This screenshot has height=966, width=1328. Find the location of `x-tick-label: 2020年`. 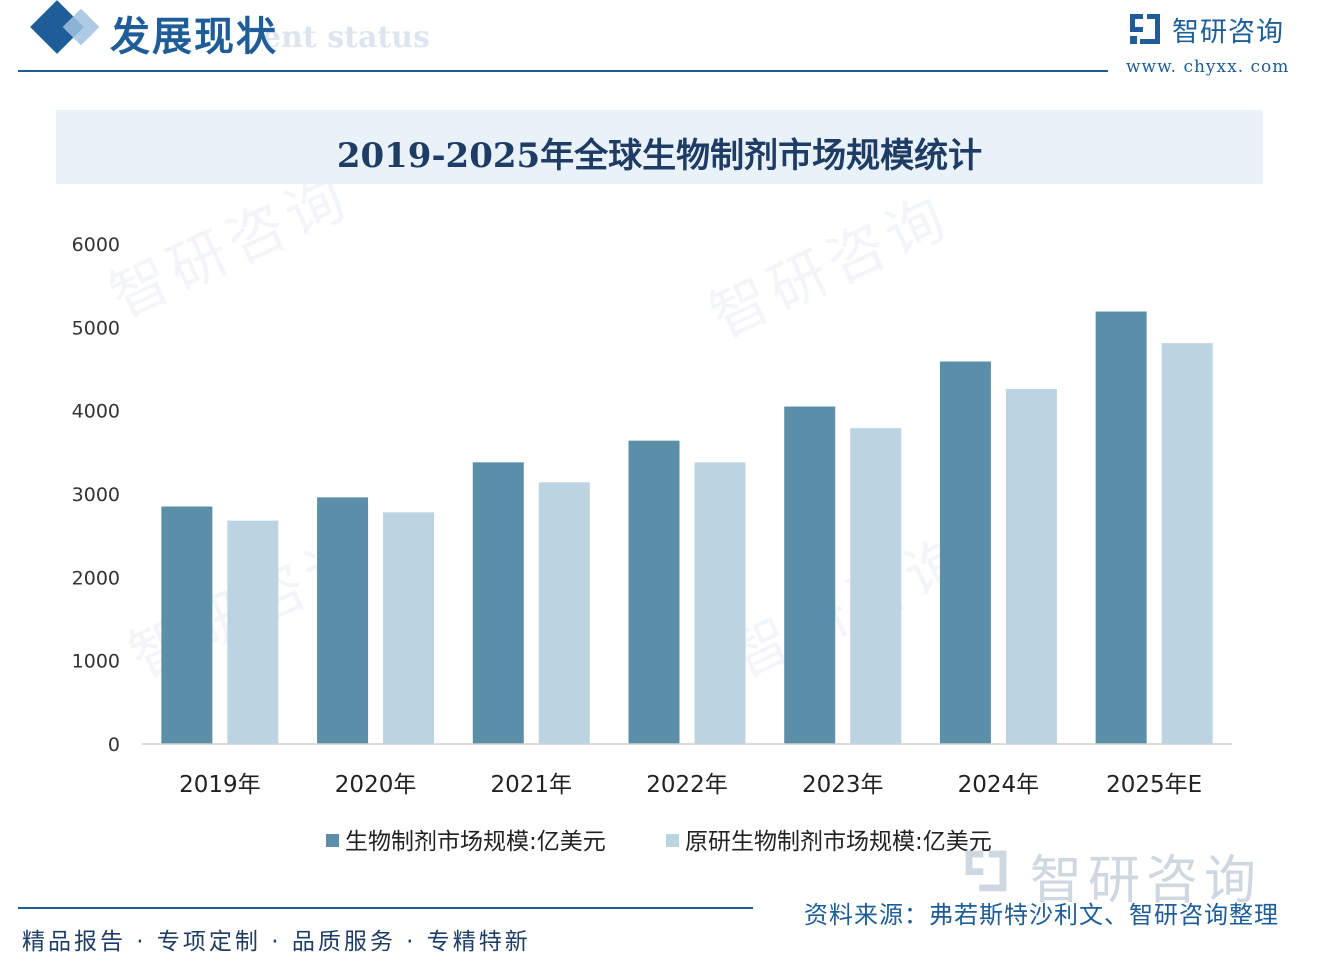

x-tick-label: 2020年 is located at coordinates (376, 785).